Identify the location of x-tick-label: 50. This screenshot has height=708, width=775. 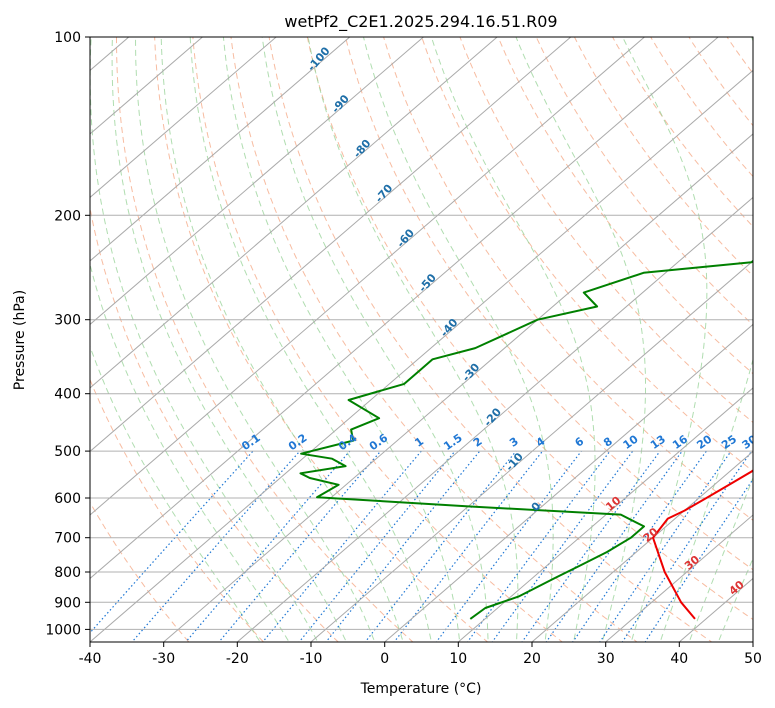
(753, 659).